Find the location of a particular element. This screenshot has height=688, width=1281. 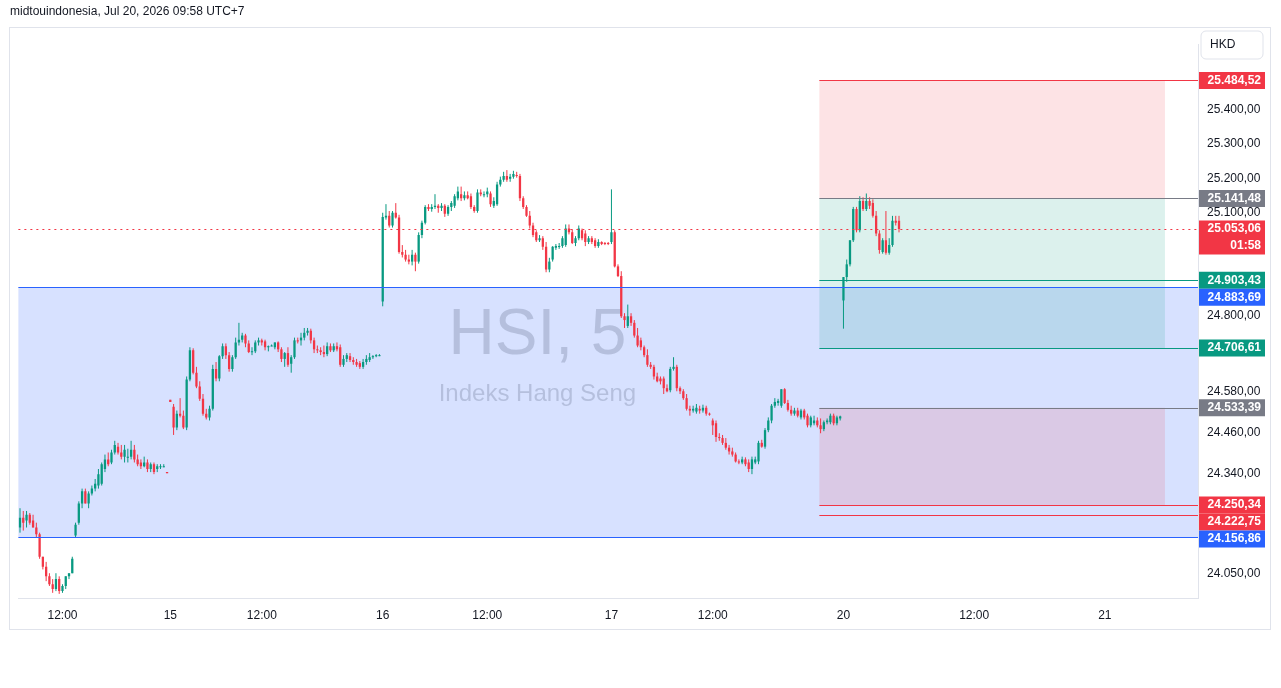

x-tick-label: 21 is located at coordinates (1105, 614).